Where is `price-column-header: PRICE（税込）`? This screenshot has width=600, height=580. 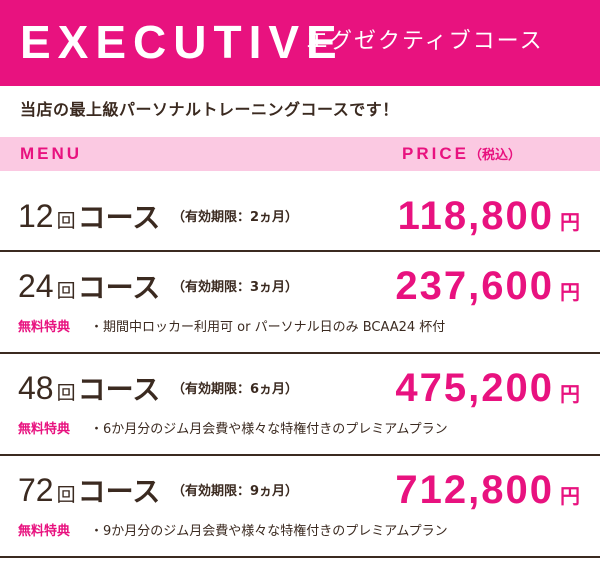
price-column-header: PRICE（税込） is located at coordinates (461, 155).